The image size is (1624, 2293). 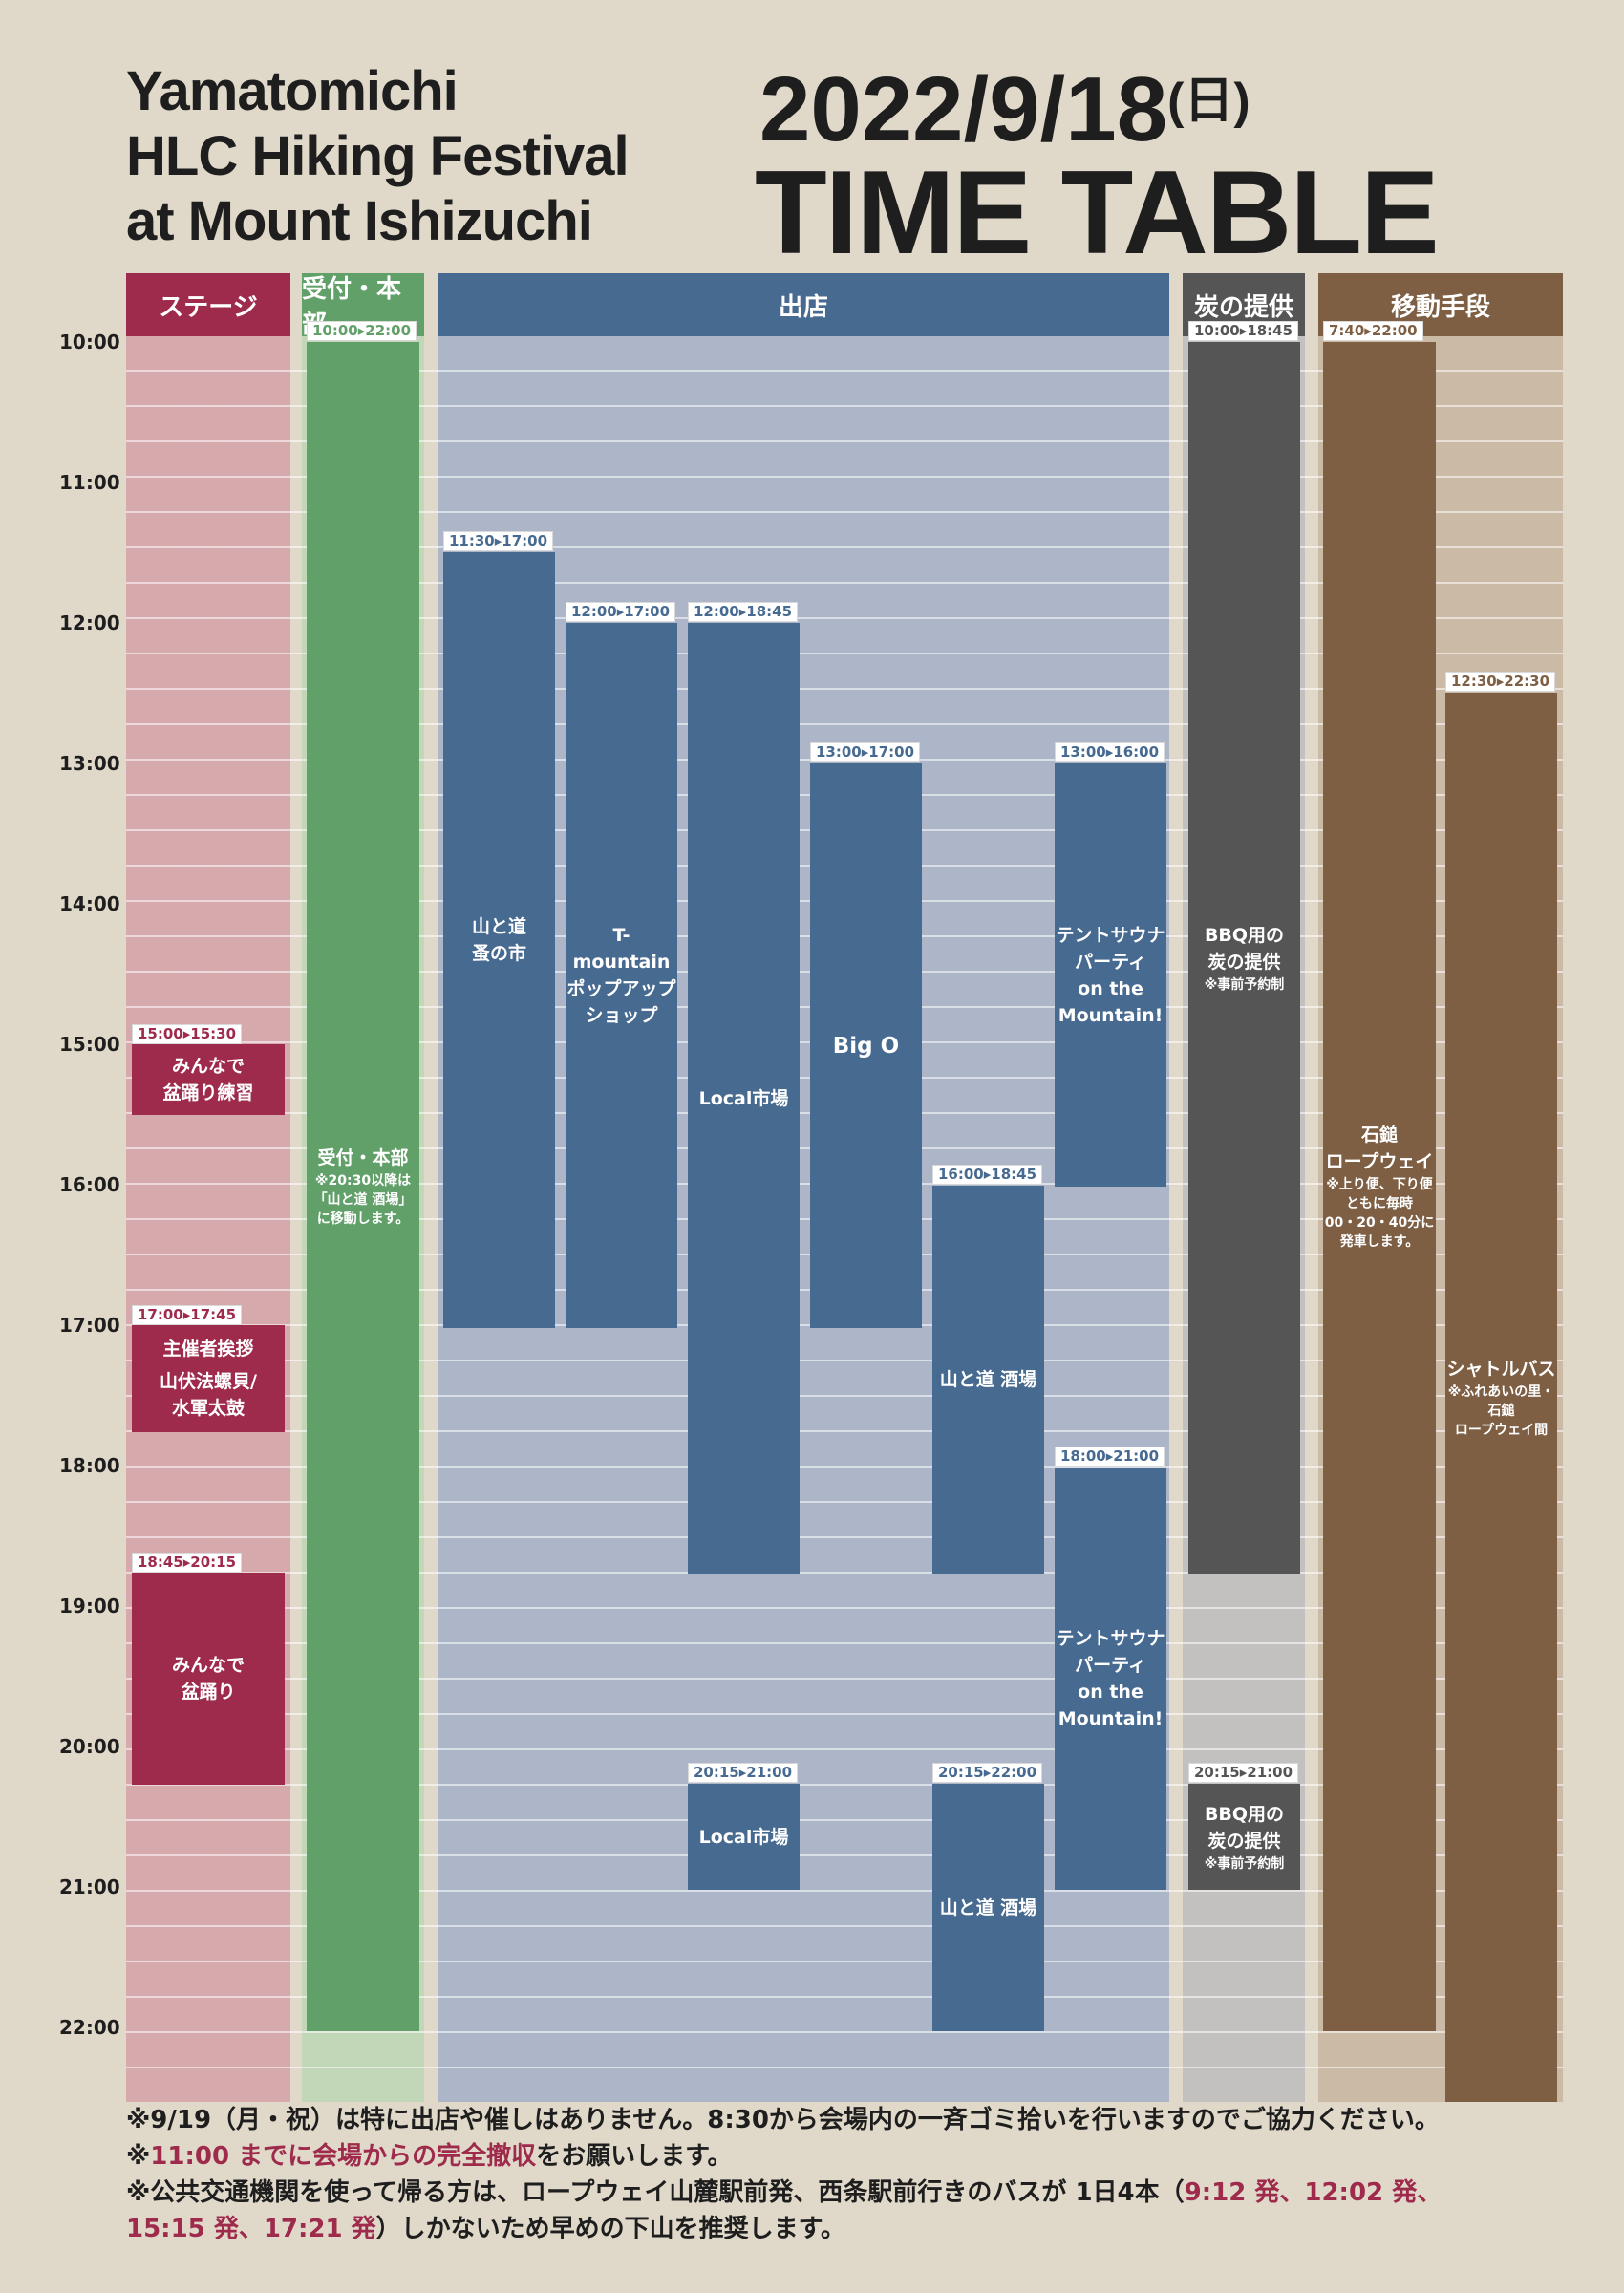 What do you see at coordinates (1501, 1391) in the screenshot?
I see `event-note: ※ふれあいの里・` at bounding box center [1501, 1391].